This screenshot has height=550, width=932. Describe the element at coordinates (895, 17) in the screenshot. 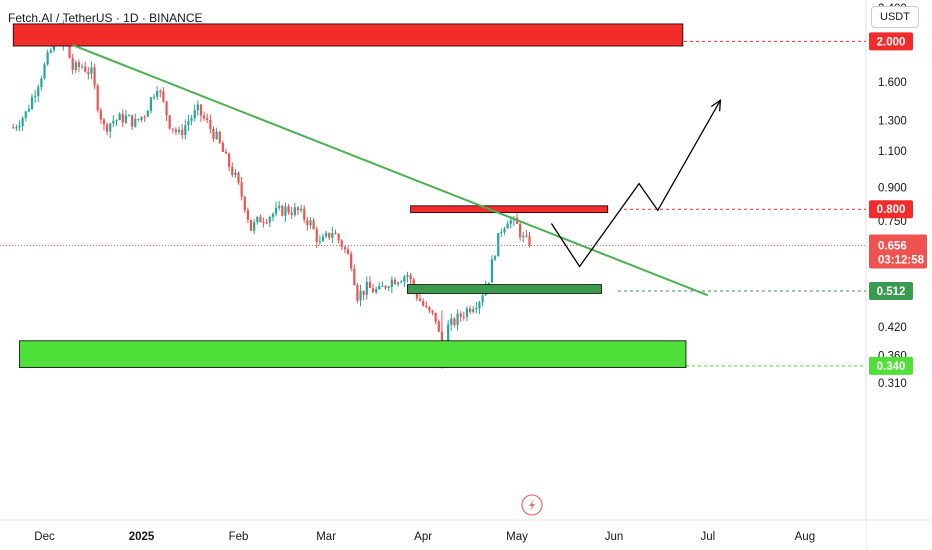

I see `currency-button: USDT` at that location.